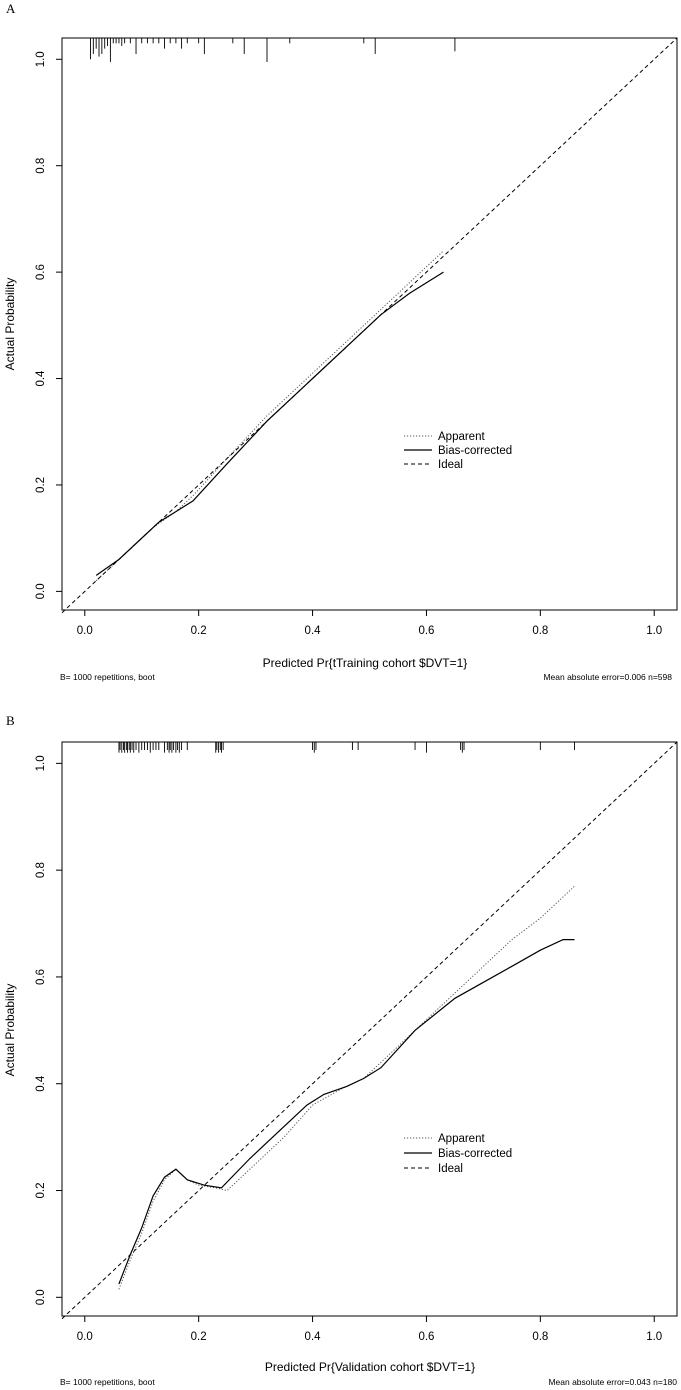 The image size is (681, 1390). Describe the element at coordinates (461, 1139) in the screenshot. I see `legend-label-apparent-b: Apparent` at that location.